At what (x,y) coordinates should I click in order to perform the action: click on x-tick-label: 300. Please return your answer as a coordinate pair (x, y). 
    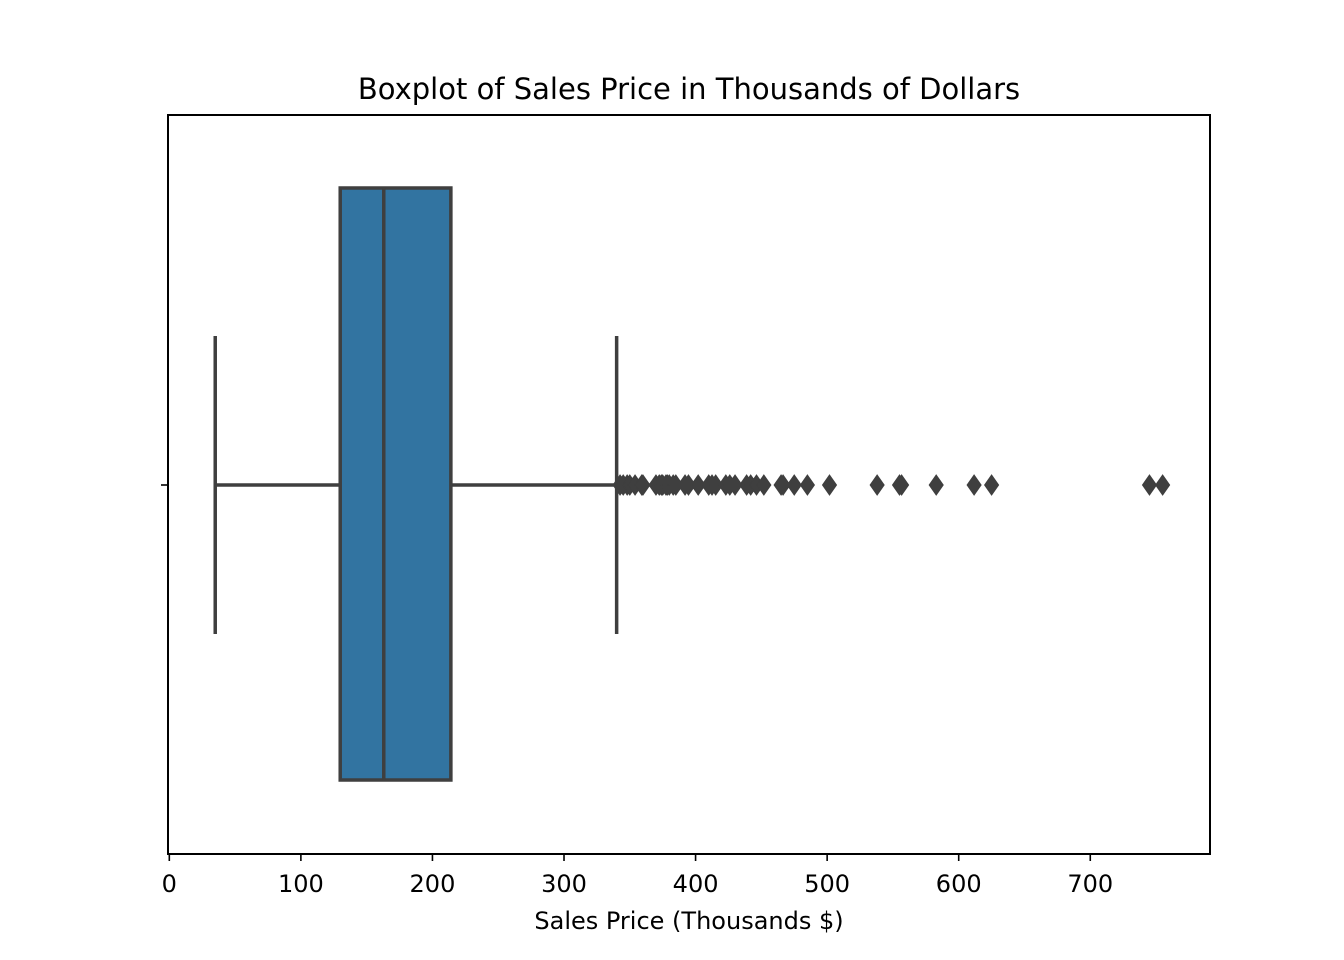
    Looking at the image, I should click on (564, 884).